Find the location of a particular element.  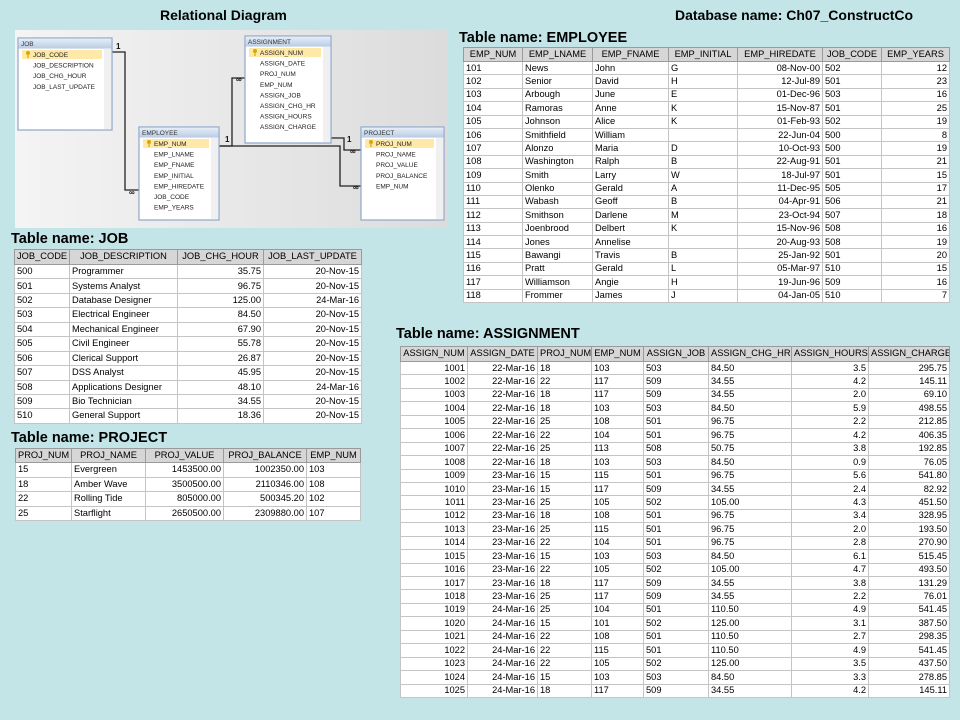

table-row: 15 Evergreen 1453500.00 1002350.00 103 is located at coordinates (188, 470).